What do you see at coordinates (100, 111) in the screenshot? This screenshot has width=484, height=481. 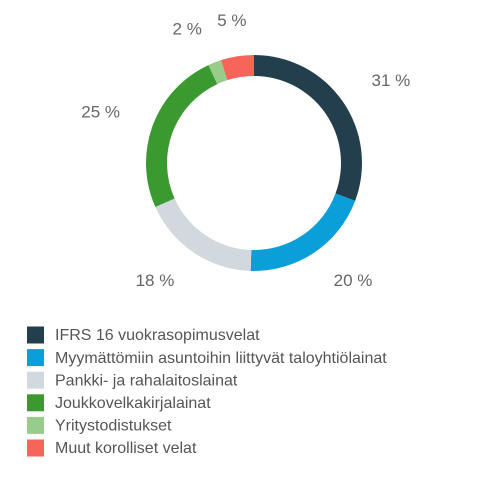 I see `data-label: 25 %` at bounding box center [100, 111].